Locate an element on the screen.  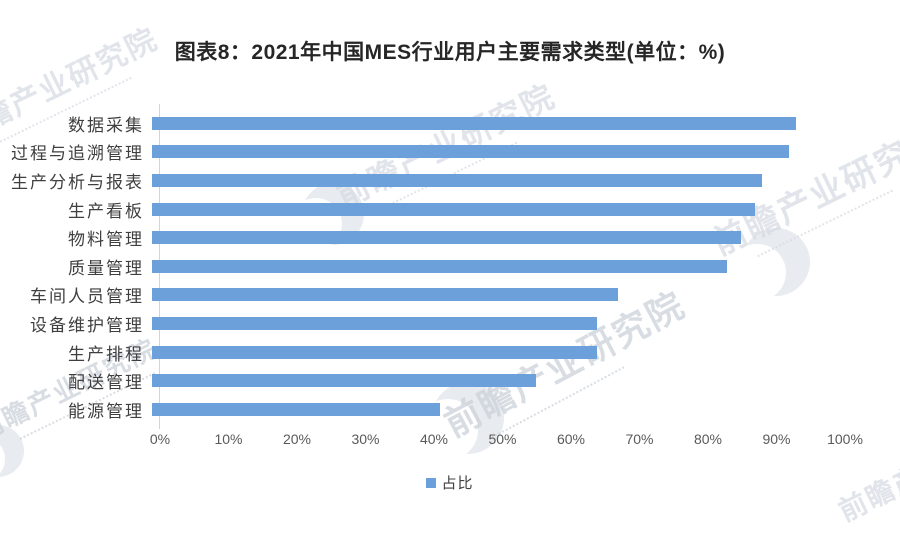
x-tick-label: 10% is located at coordinates (228, 439).